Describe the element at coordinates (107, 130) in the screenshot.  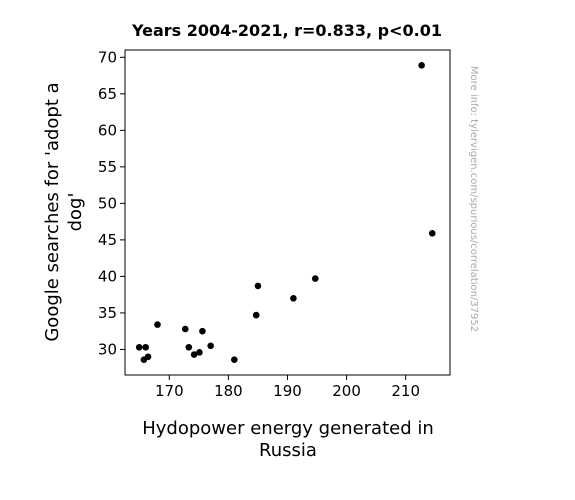
I see `y-tick-label: 60` at that location.